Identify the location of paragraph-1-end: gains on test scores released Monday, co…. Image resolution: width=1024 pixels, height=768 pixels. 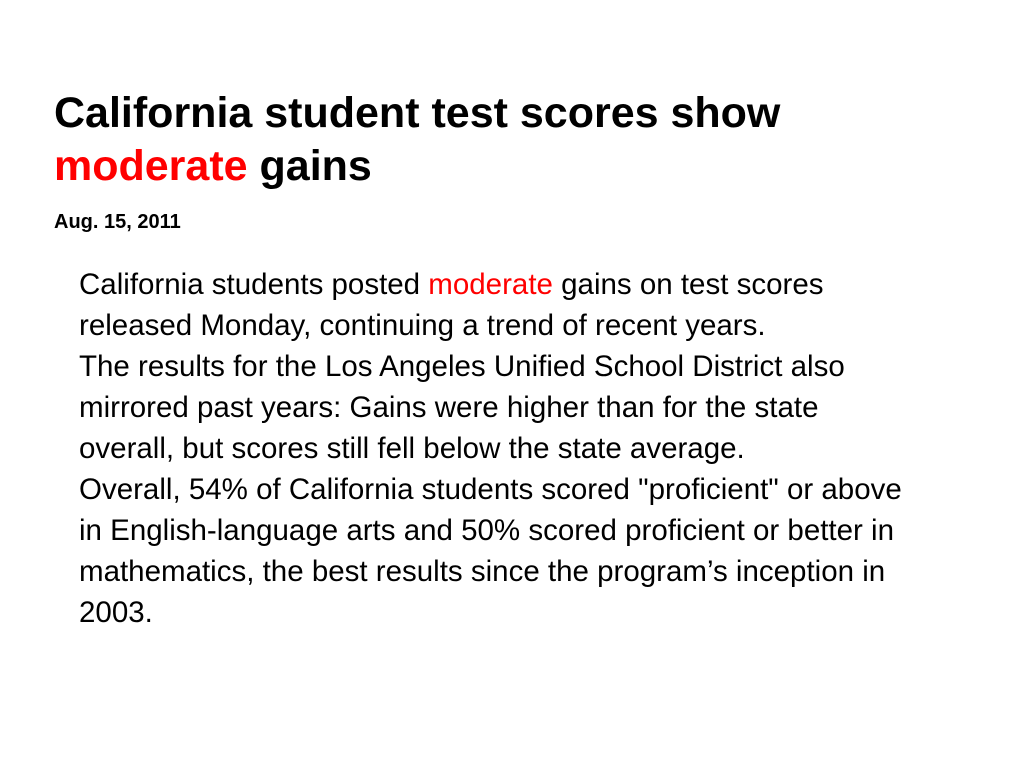
(451, 305).